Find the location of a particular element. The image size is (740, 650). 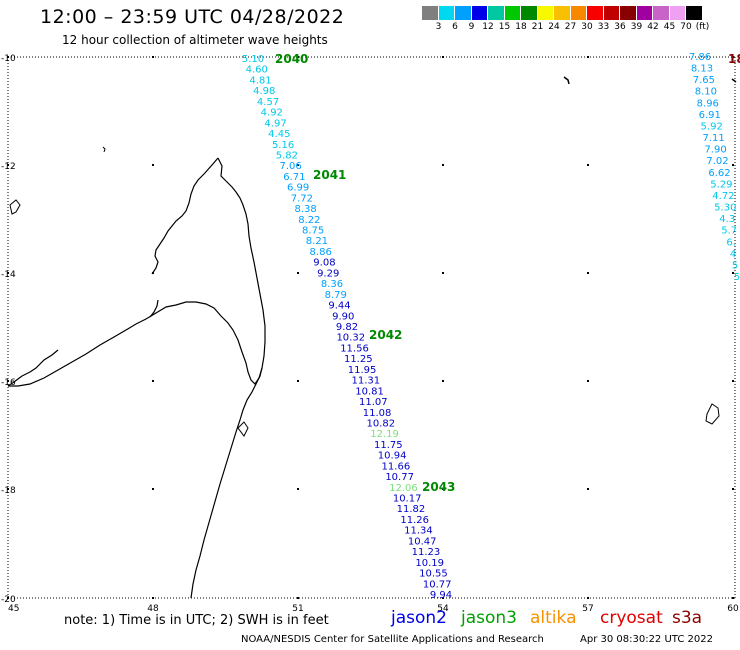

wave-height-value: 9.90 is located at coordinates (343, 316).